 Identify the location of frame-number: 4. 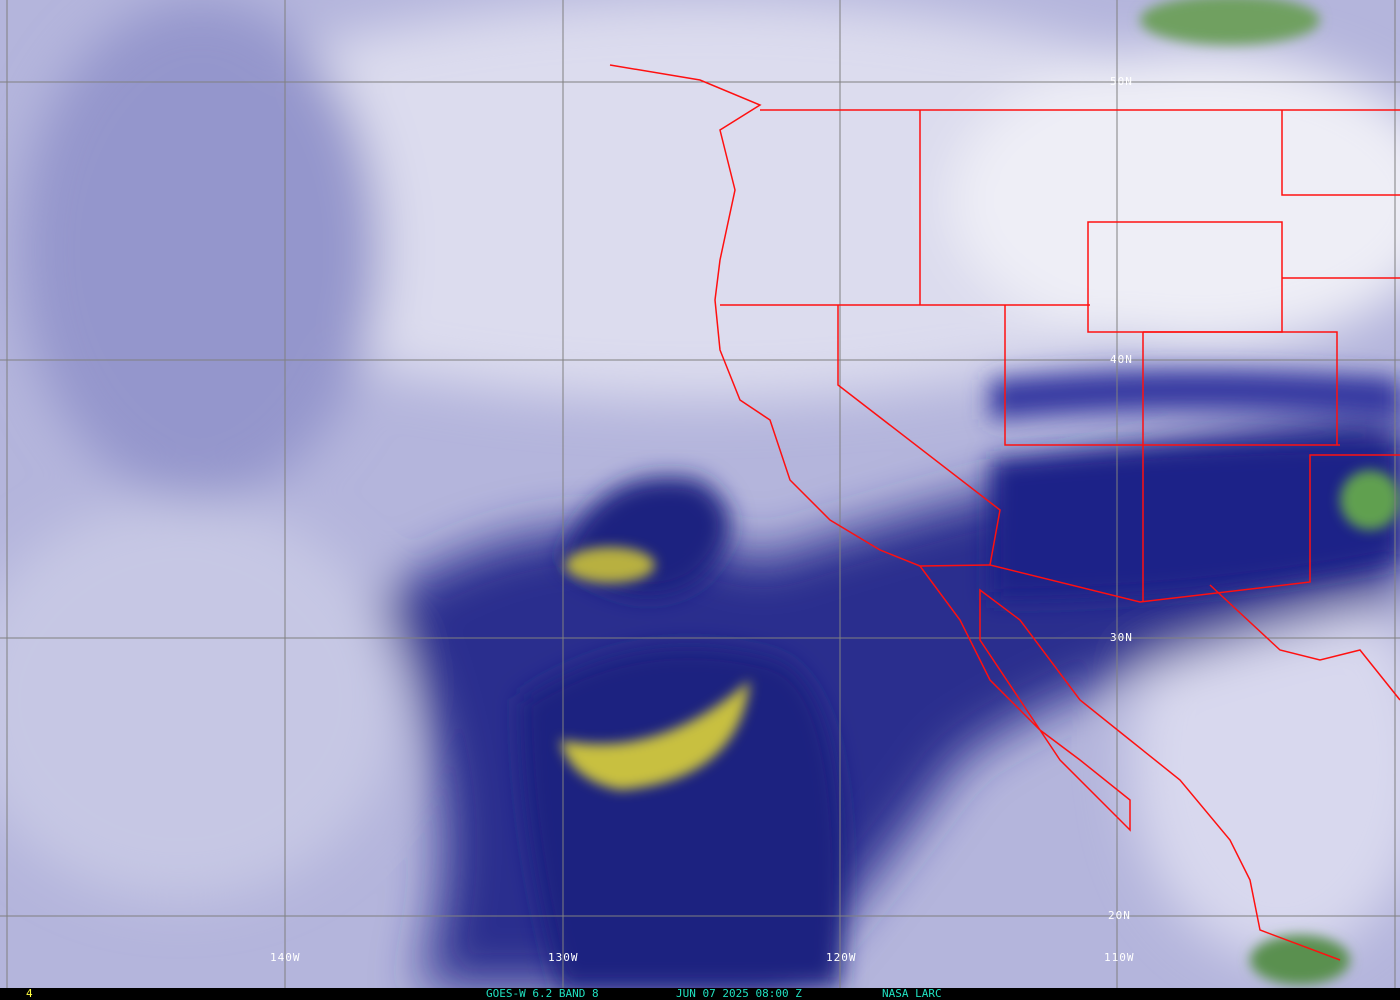
(29, 993).